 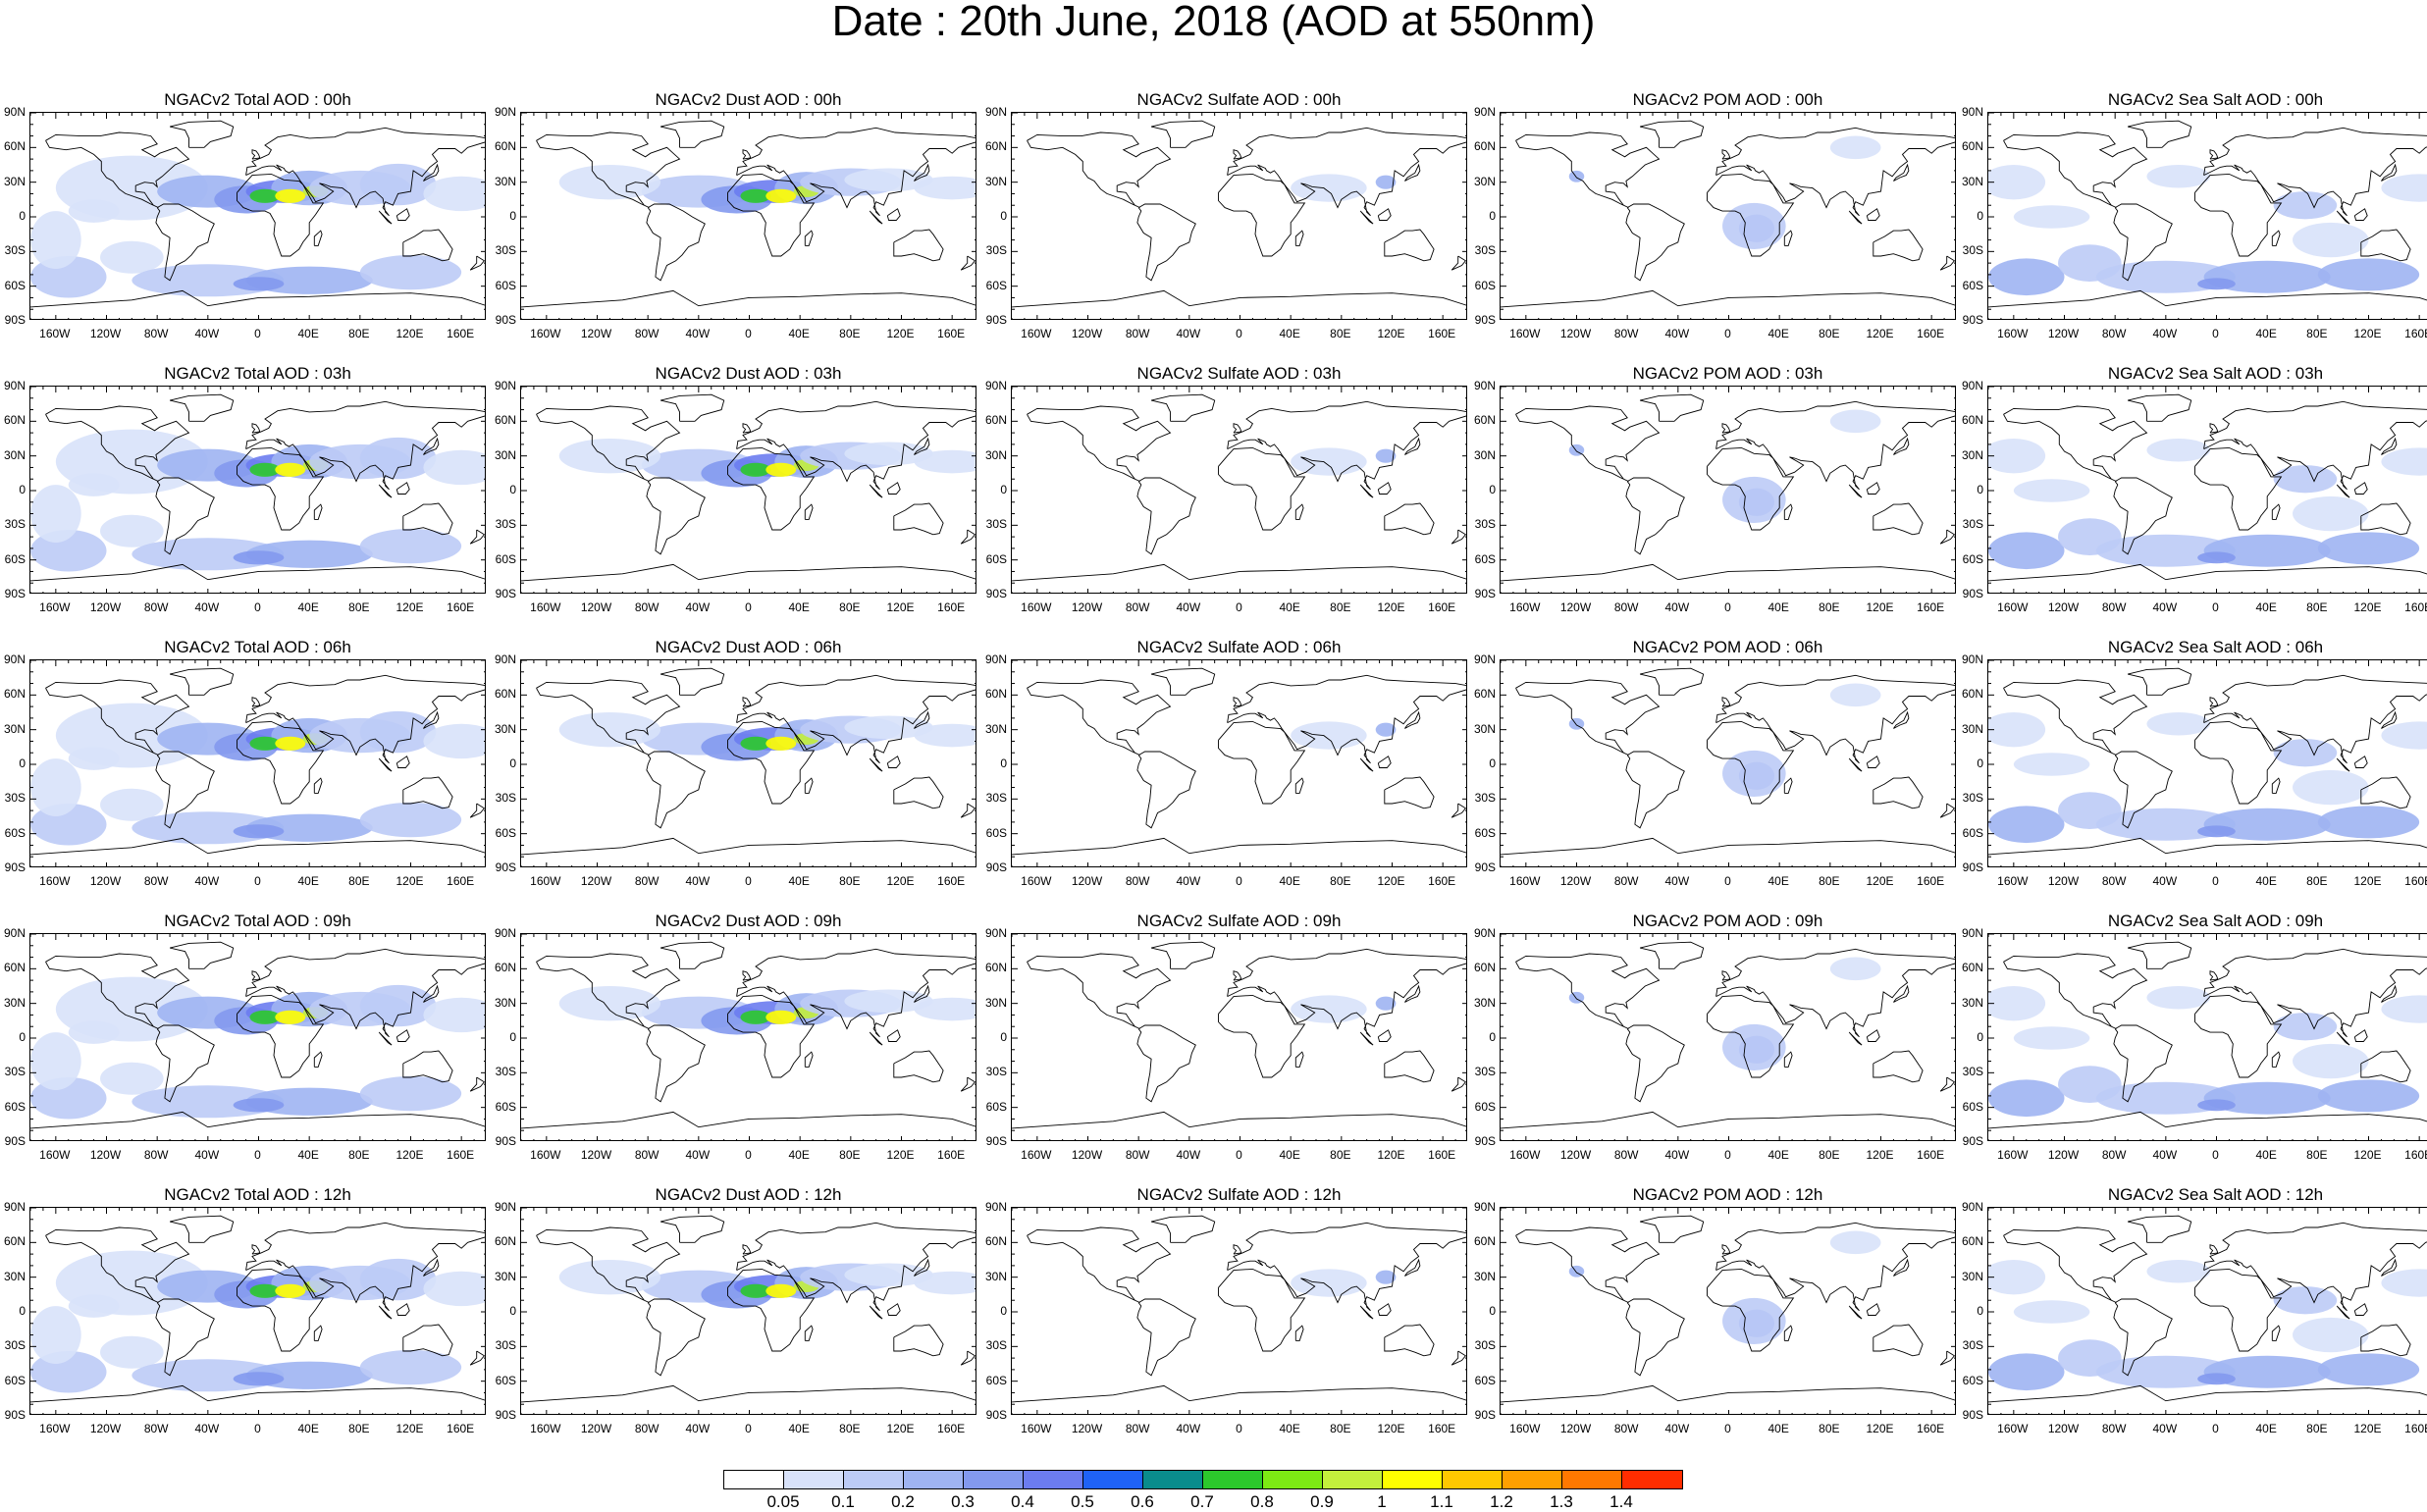 What do you see at coordinates (308, 1155) in the screenshot?
I see `lon-label: 40E` at bounding box center [308, 1155].